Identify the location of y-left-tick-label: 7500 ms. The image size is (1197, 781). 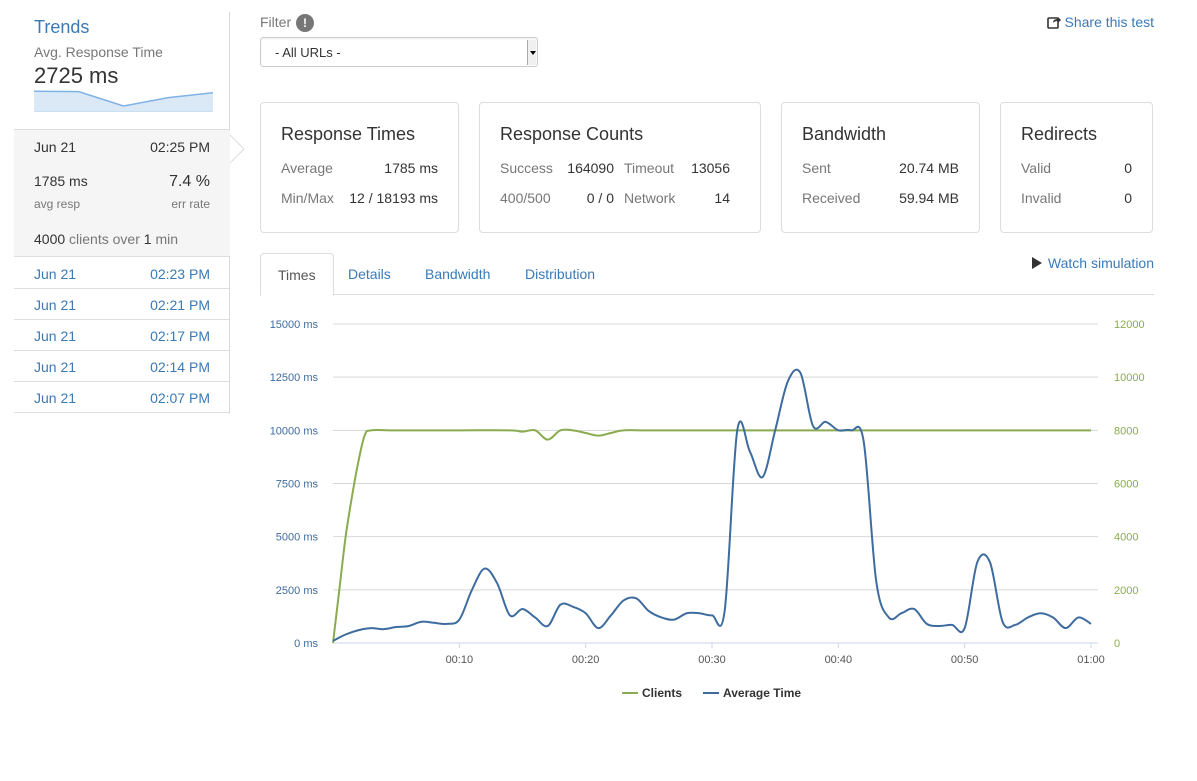
(297, 485).